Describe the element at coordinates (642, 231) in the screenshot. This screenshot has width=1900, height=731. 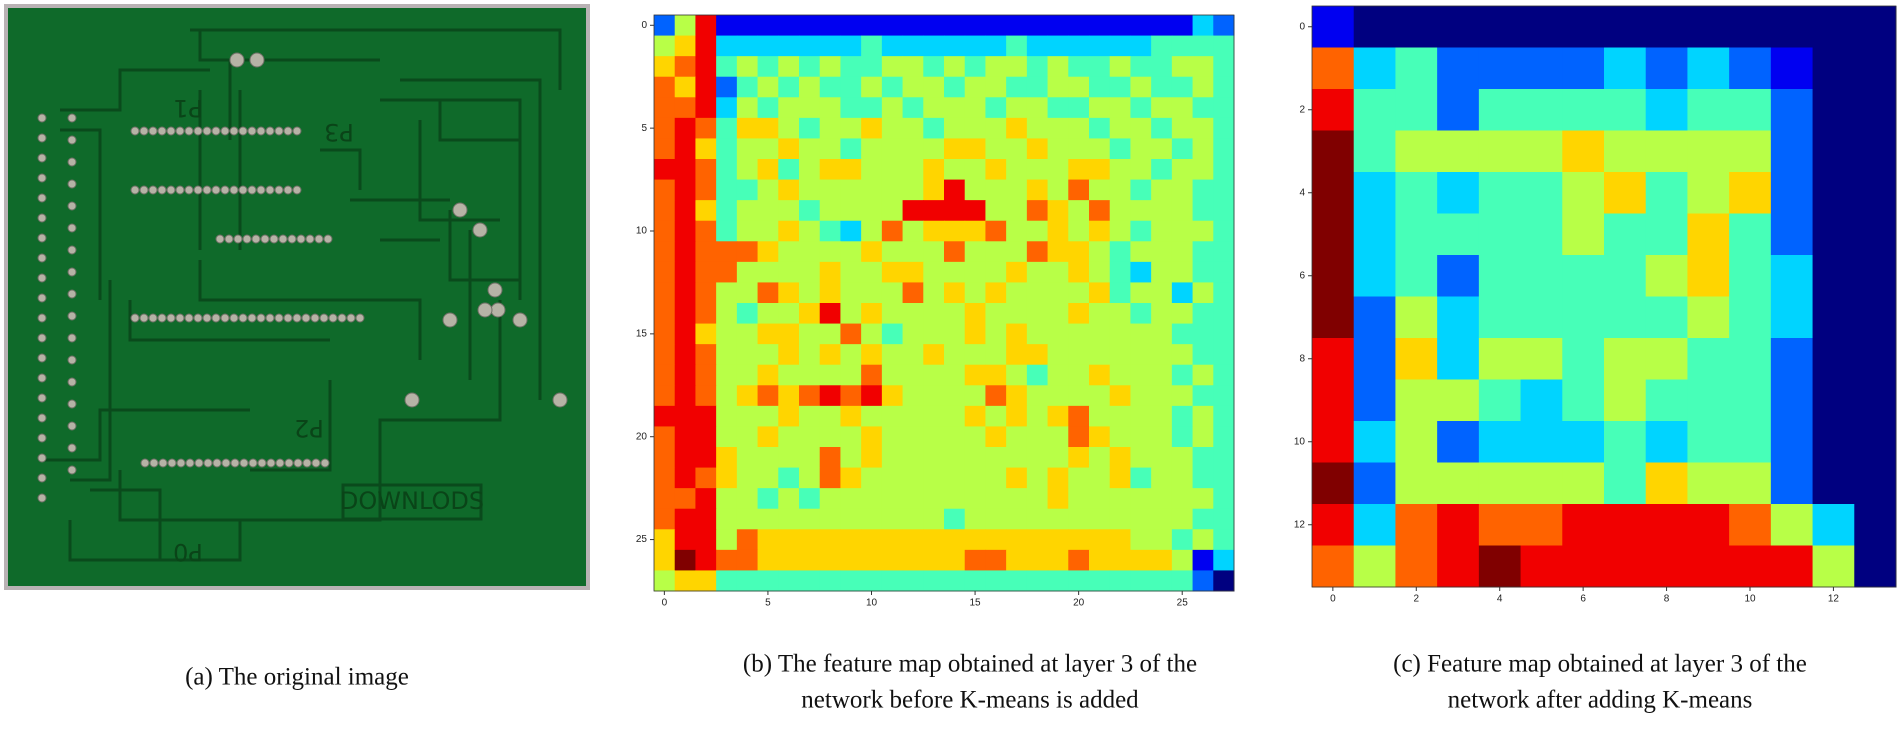
I see `y-tick-label: 10` at that location.